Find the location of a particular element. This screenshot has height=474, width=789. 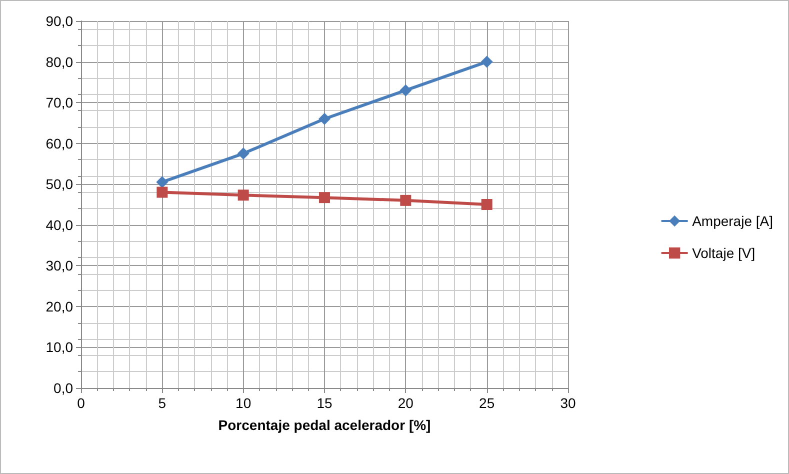

x-axis-title: Porcentaje pedal acelerador [%] is located at coordinates (324, 425).